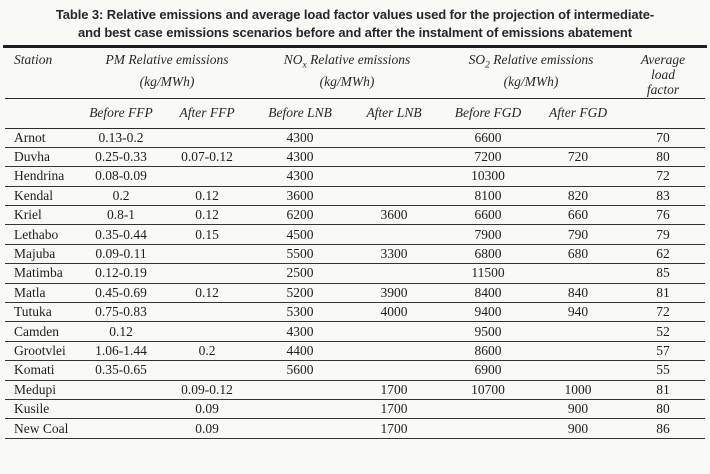 This screenshot has height=474, width=710. What do you see at coordinates (394, 254) in the screenshot?
I see `nox-after-lnb-value: 3300` at bounding box center [394, 254].